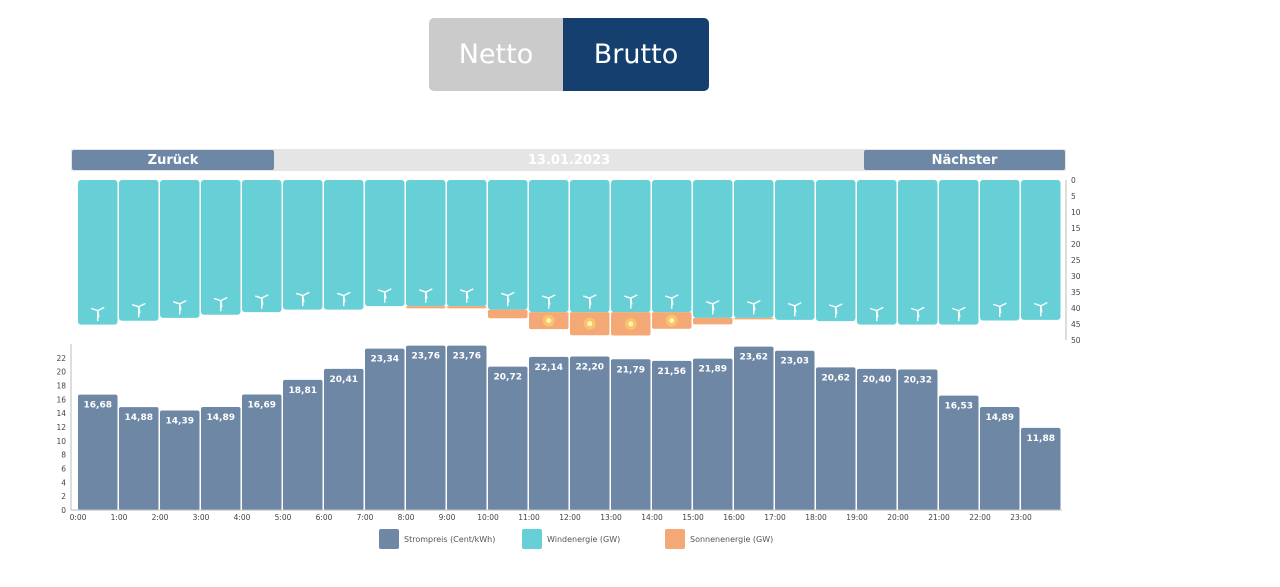 Image resolution: width=1280 pixels, height=587 pixels. I want to click on price-label: 20,41, so click(344, 380).